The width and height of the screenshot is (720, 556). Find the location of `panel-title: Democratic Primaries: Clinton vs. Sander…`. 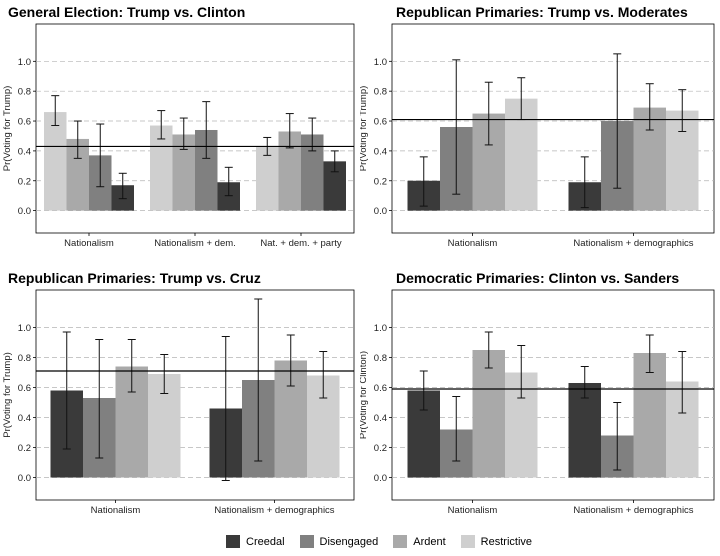

panel-title: Democratic Primaries: Clinton vs. Sander… is located at coordinates (538, 278).